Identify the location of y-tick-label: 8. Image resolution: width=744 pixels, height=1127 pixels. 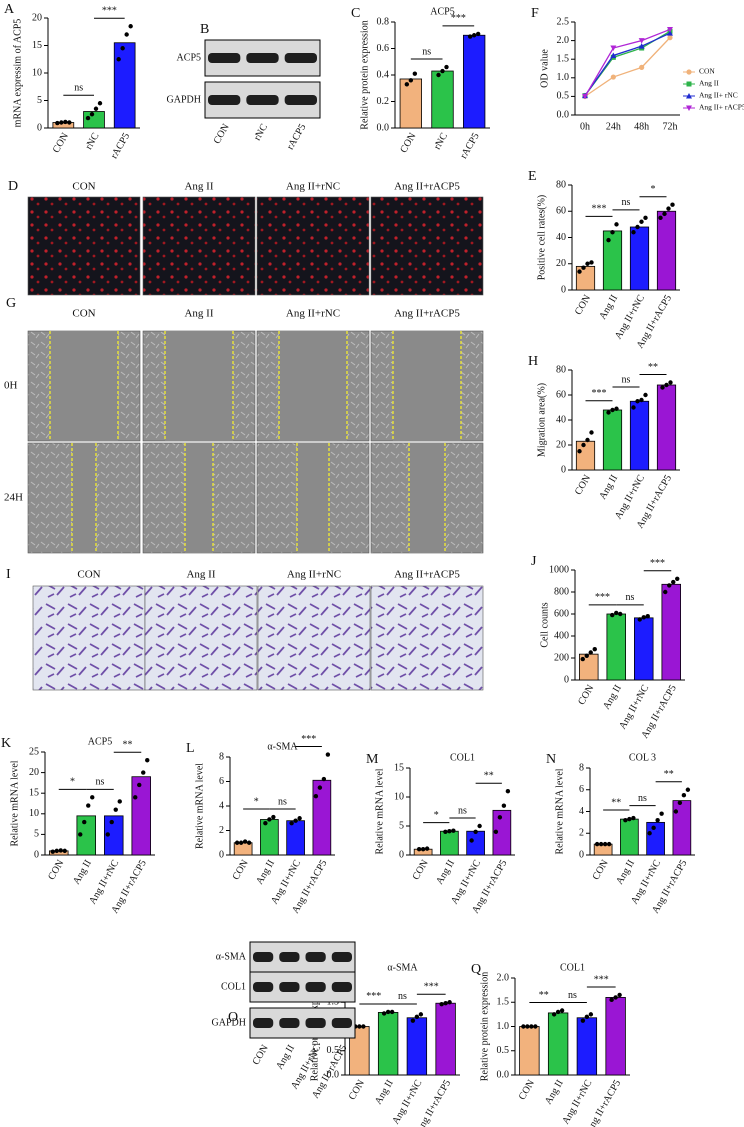
(221, 756).